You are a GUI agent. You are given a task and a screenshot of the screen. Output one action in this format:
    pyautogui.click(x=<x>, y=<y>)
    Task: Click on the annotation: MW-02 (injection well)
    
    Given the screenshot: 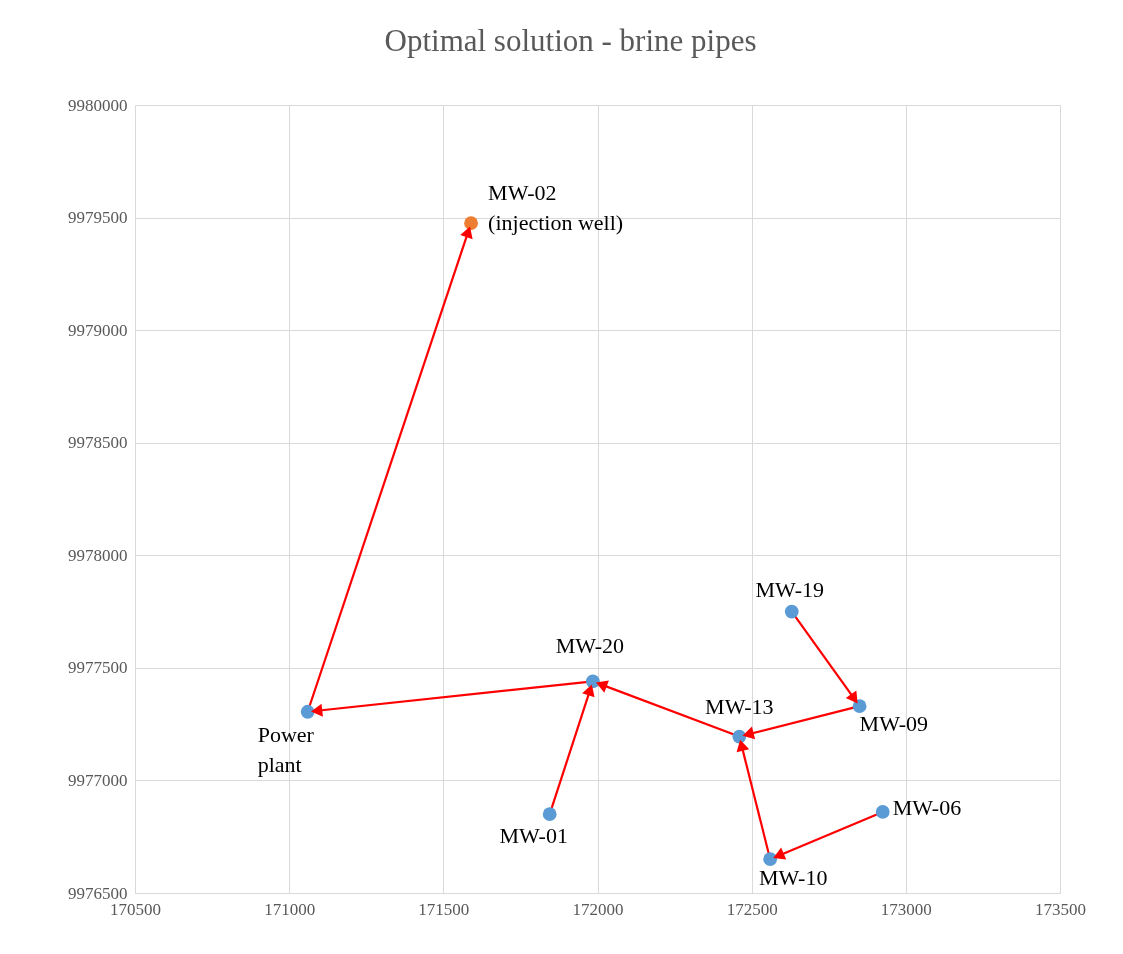 What is the action you would take?
    pyautogui.click(x=556, y=208)
    